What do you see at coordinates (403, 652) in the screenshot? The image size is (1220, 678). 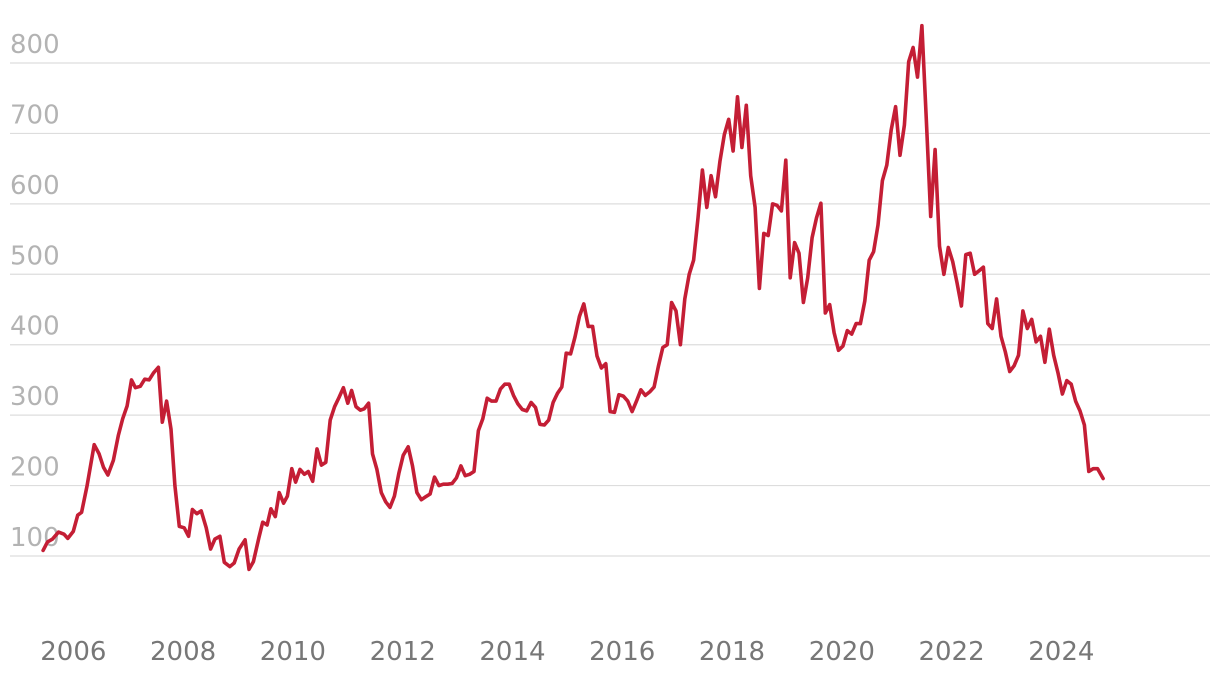 I see `x-tick-label: 2012` at bounding box center [403, 652].